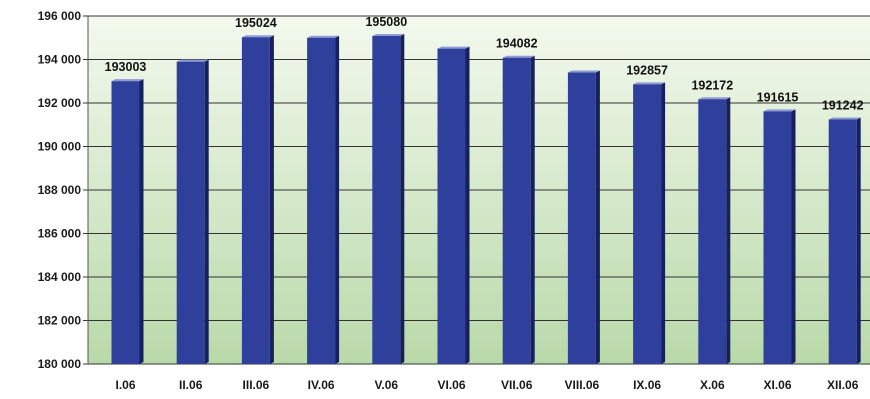 This screenshot has width=870, height=399. Describe the element at coordinates (517, 385) in the screenshot. I see `x-tick-label: VII.06` at that location.